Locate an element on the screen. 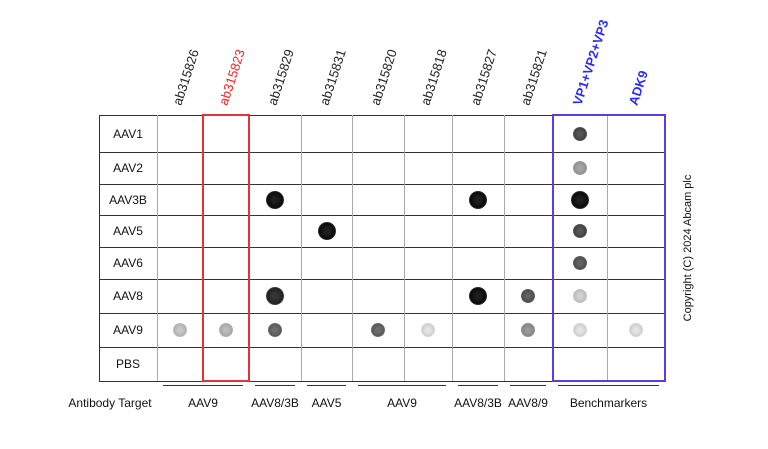 The width and height of the screenshot is (768, 449). column-label: ab315821 is located at coordinates (533, 77).